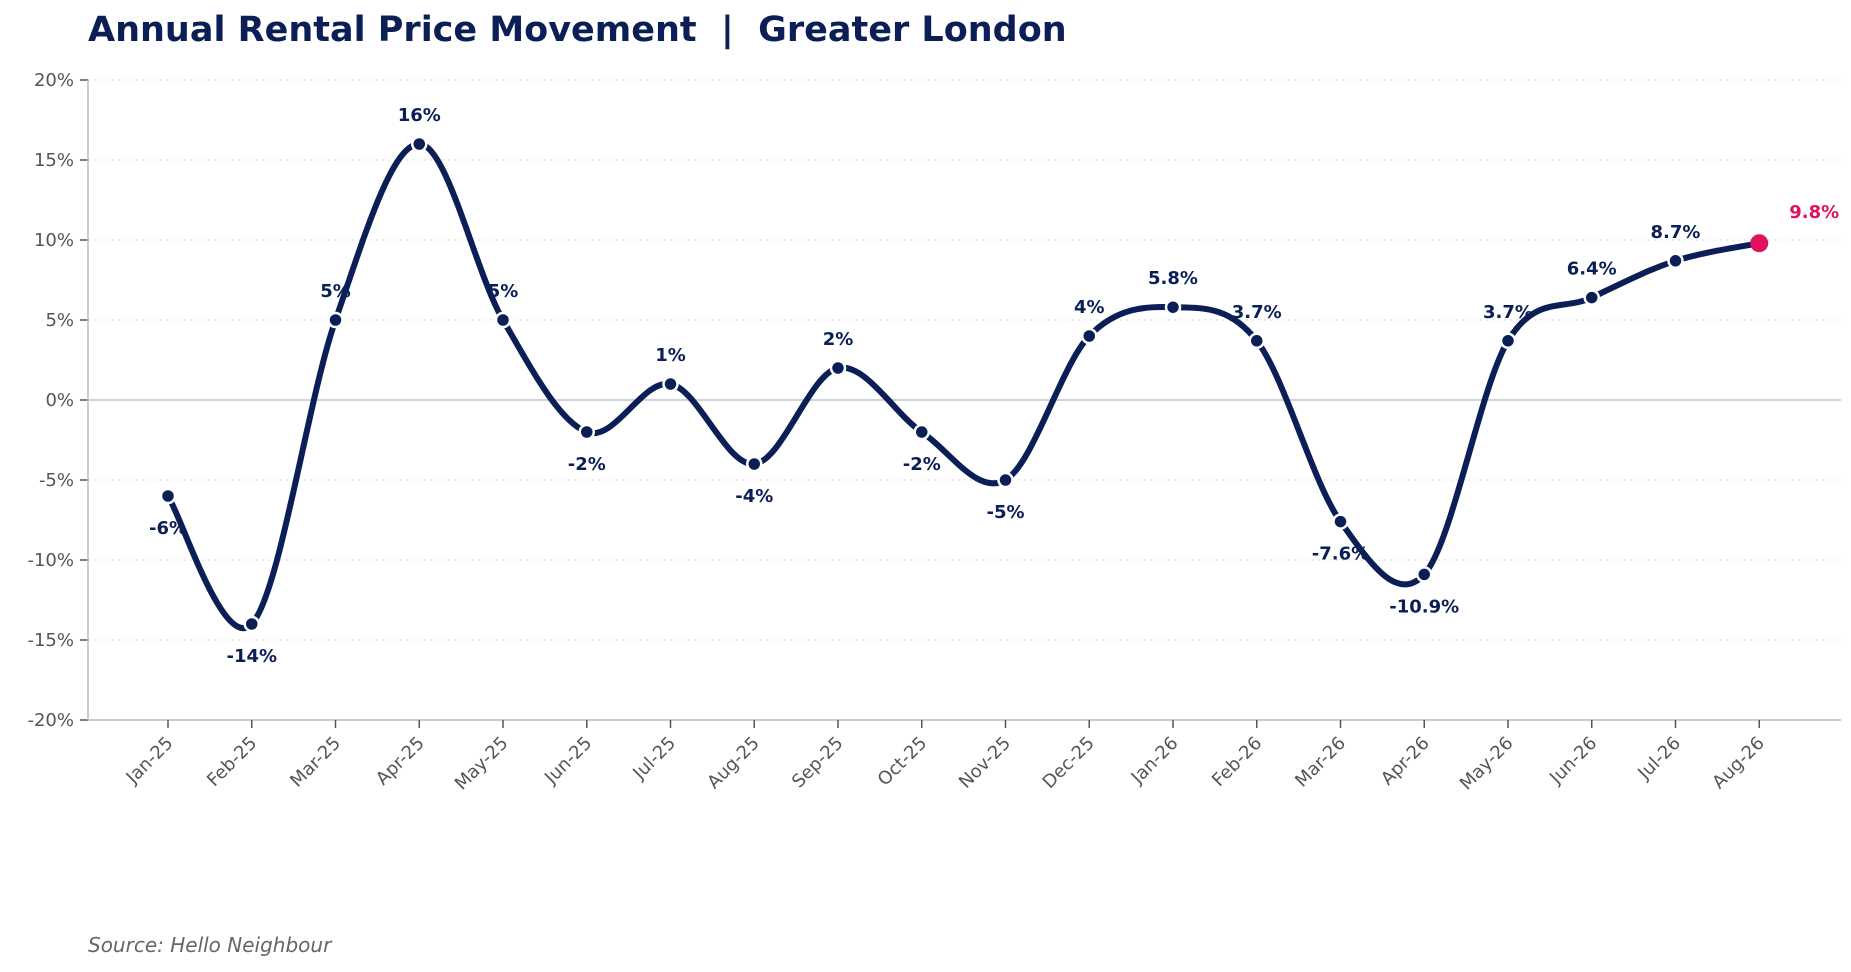 The image size is (1851, 972). Describe the element at coordinates (818, 763) in the screenshot. I see `x-tick-label: Sep-25` at that location.